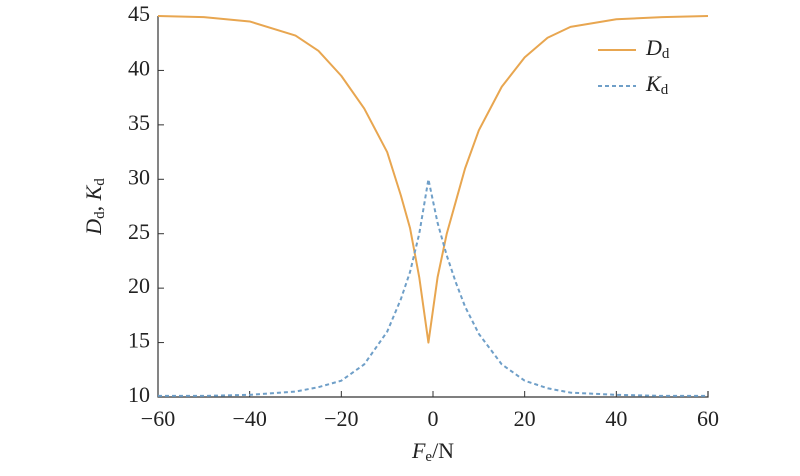 The width and height of the screenshot is (800, 476). Describe the element at coordinates (139, 176) in the screenshot. I see `y-tick-label: 30` at that location.